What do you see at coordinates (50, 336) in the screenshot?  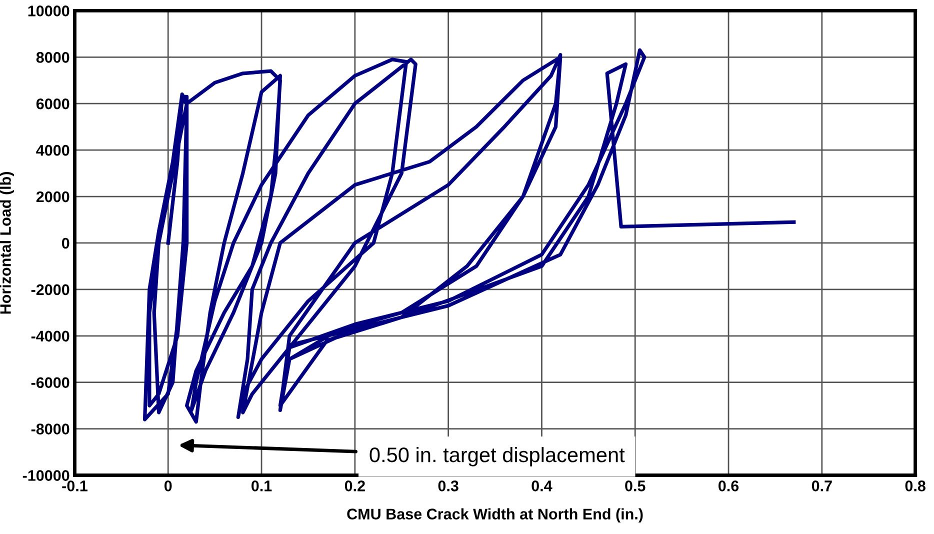 I see `y-tick-label: -4000` at bounding box center [50, 336].